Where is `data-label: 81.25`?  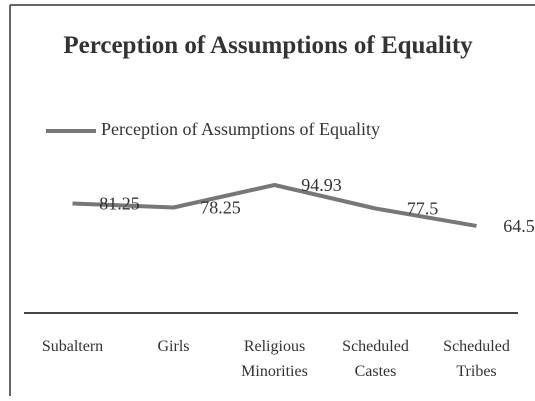 data-label: 81.25 is located at coordinates (119, 204).